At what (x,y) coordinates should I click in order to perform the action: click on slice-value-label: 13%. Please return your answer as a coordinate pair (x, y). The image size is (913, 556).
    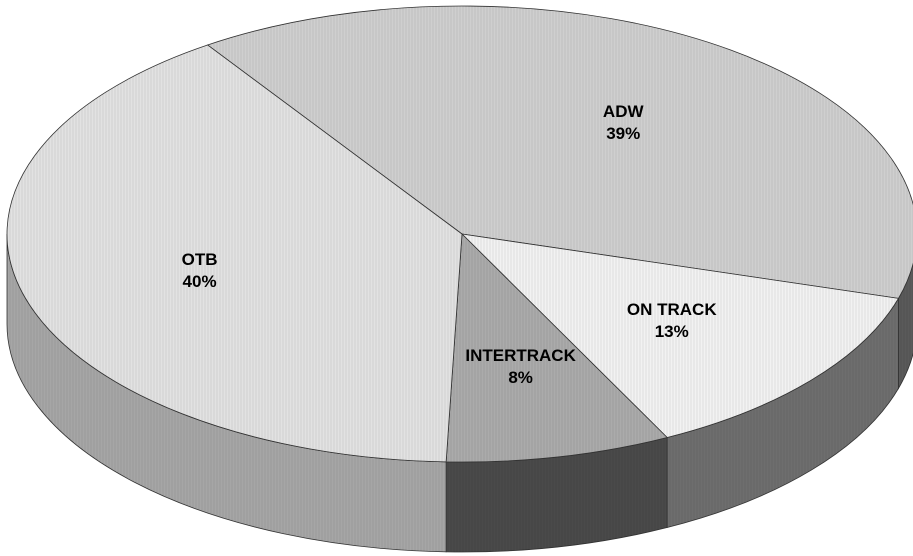
    Looking at the image, I should click on (672, 331).